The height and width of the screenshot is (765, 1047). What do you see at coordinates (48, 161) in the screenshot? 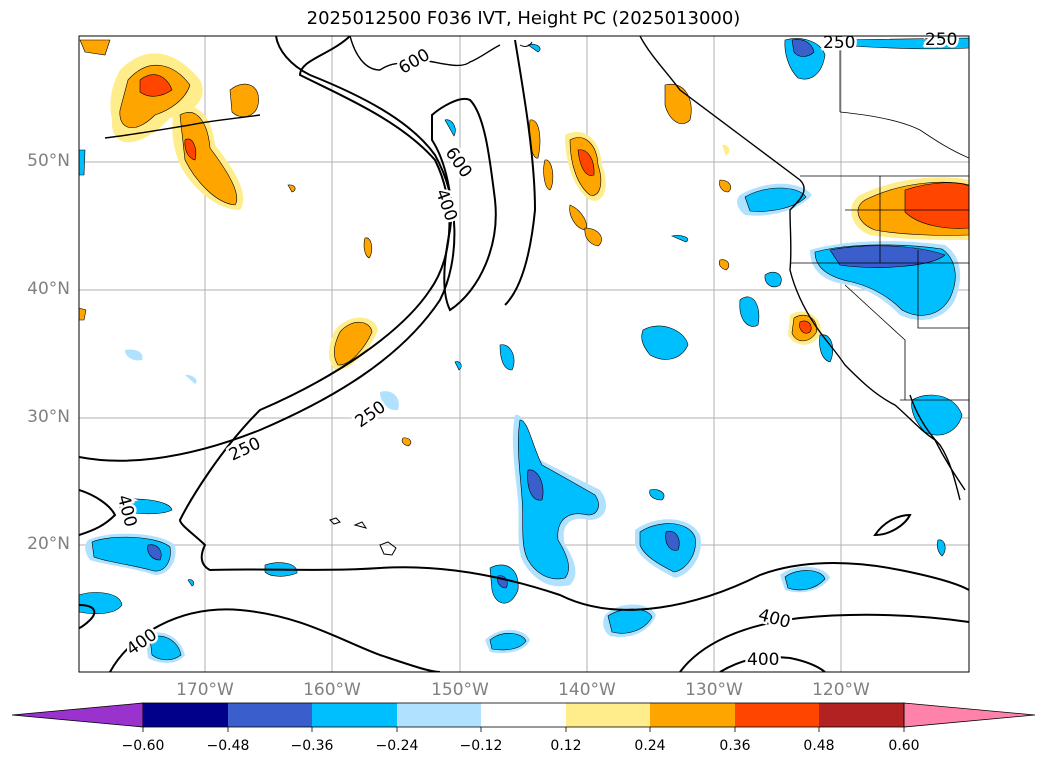
I see `lat-label: 50°N` at bounding box center [48, 161].